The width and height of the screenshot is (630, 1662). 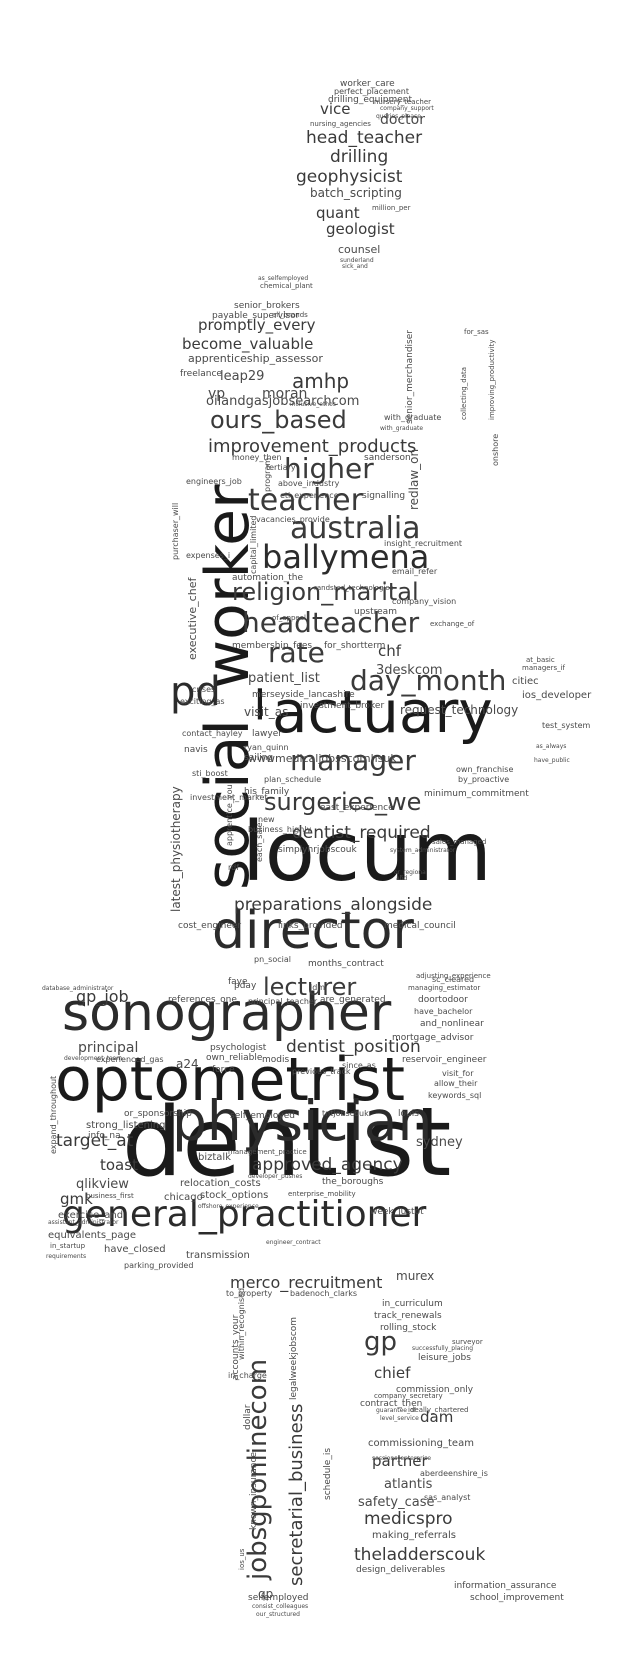 I want to click on word-doortodoor: doortodoor, so click(x=443, y=1000).